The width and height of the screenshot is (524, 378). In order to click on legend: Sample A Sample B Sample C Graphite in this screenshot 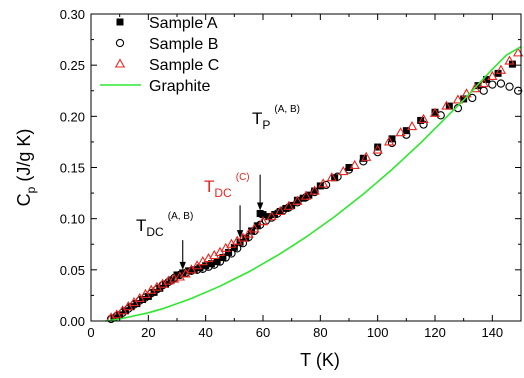, I will do `click(159, 55)`.